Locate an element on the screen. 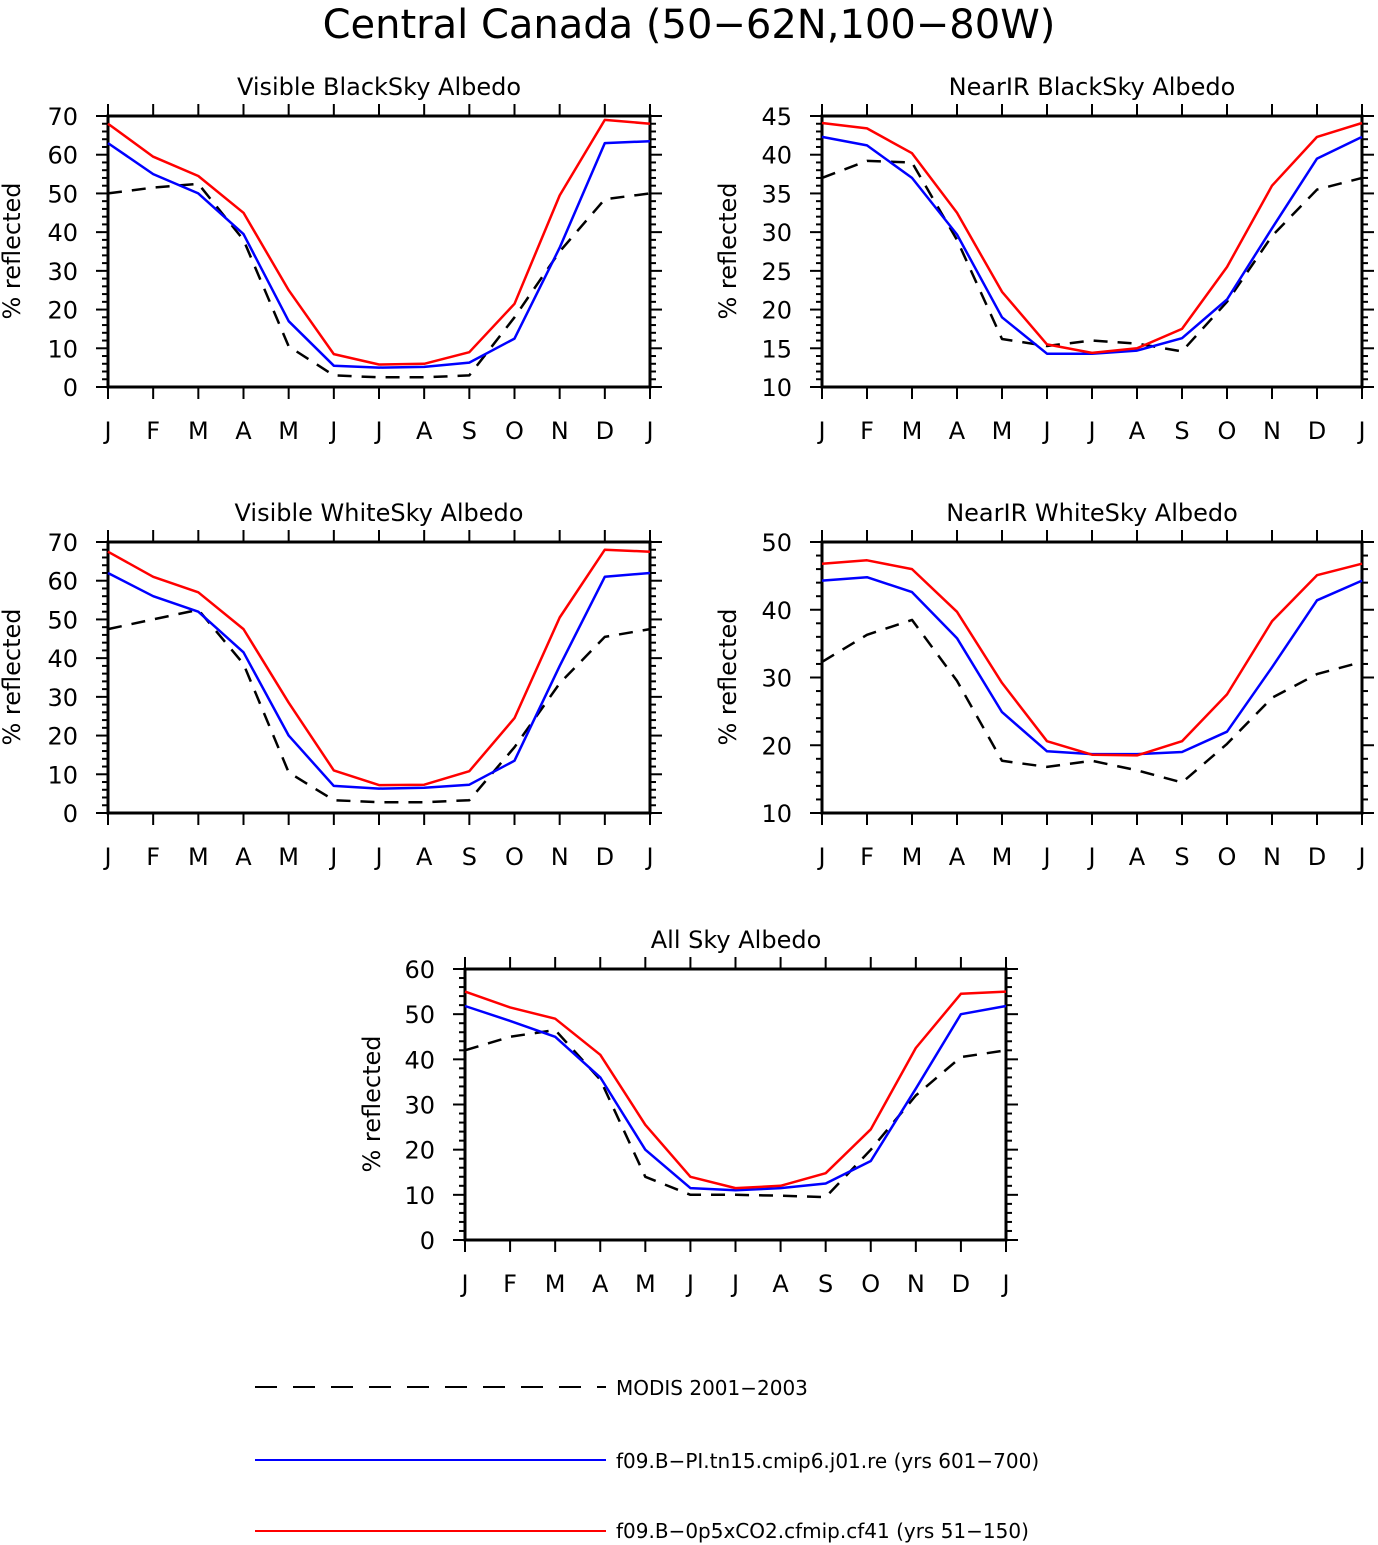 This screenshot has height=1545, width=1378. legend-label: f09.B−PI.tn15.cmip6.j01.re (yrs 601−700) is located at coordinates (827, 1461).